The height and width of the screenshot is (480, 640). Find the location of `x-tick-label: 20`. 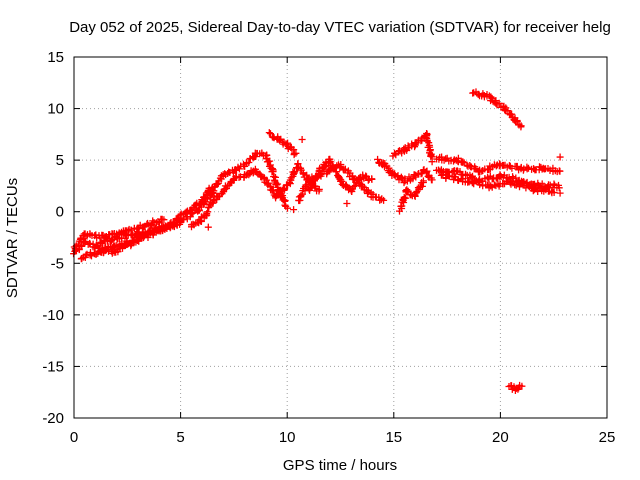

x-tick-label: 20 is located at coordinates (500, 437).